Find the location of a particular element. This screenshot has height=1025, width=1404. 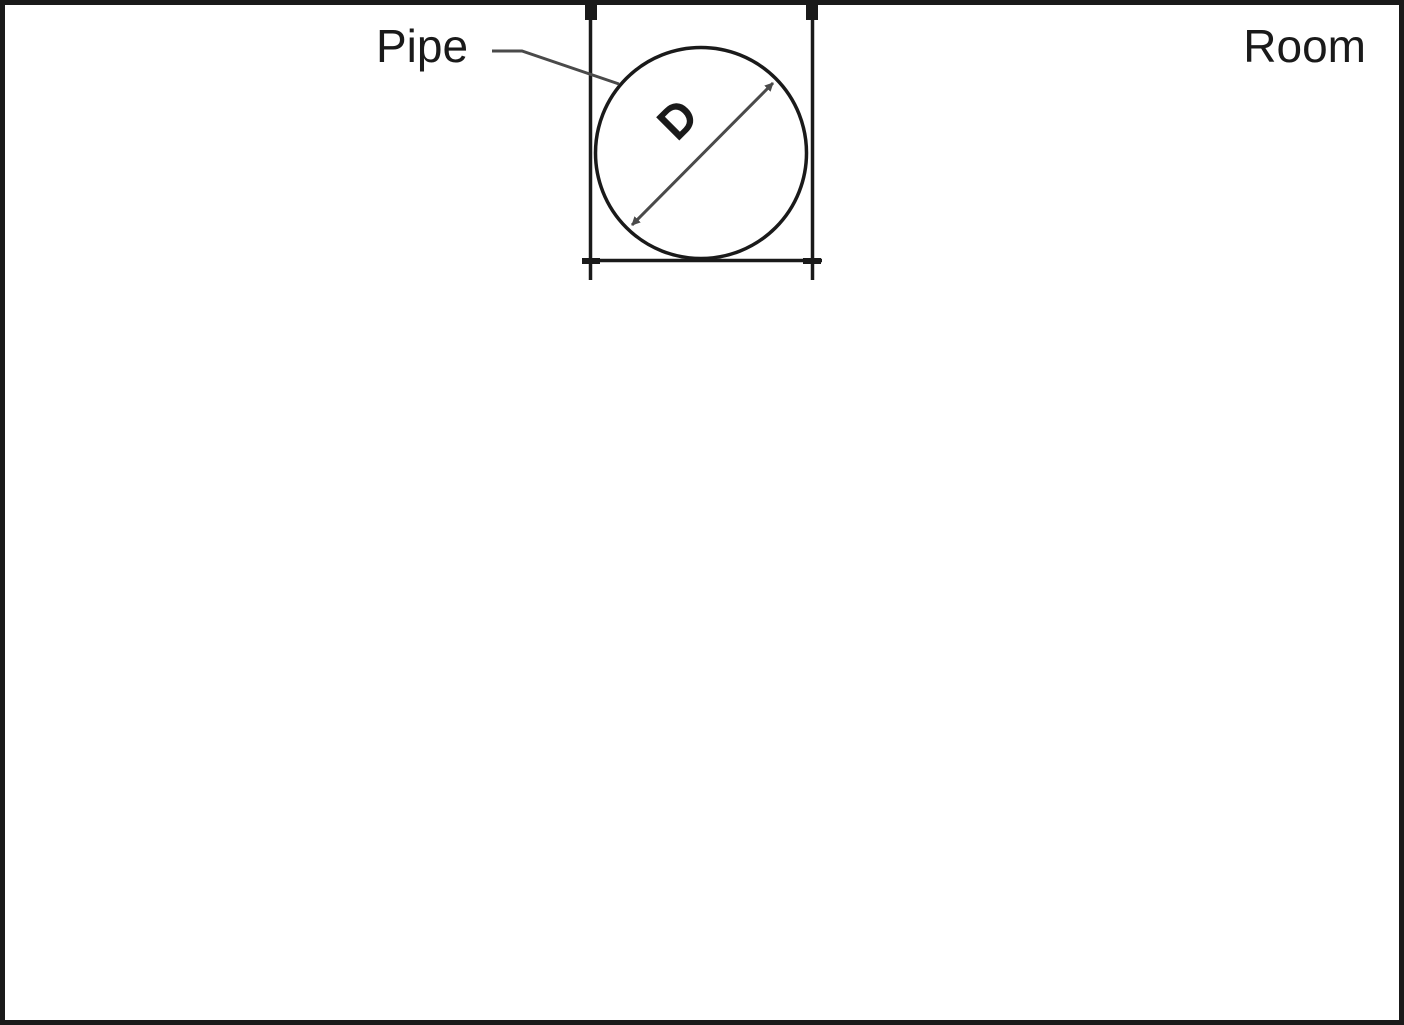

pipe-circle is located at coordinates (701, 153).